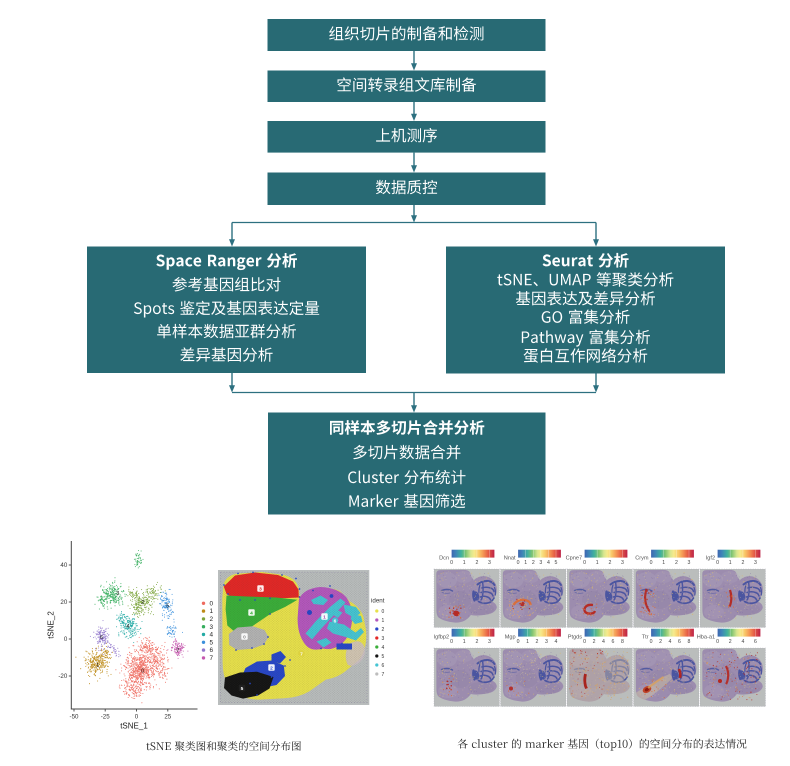  I want to click on svg-text: Ptgds, so click(575, 637).